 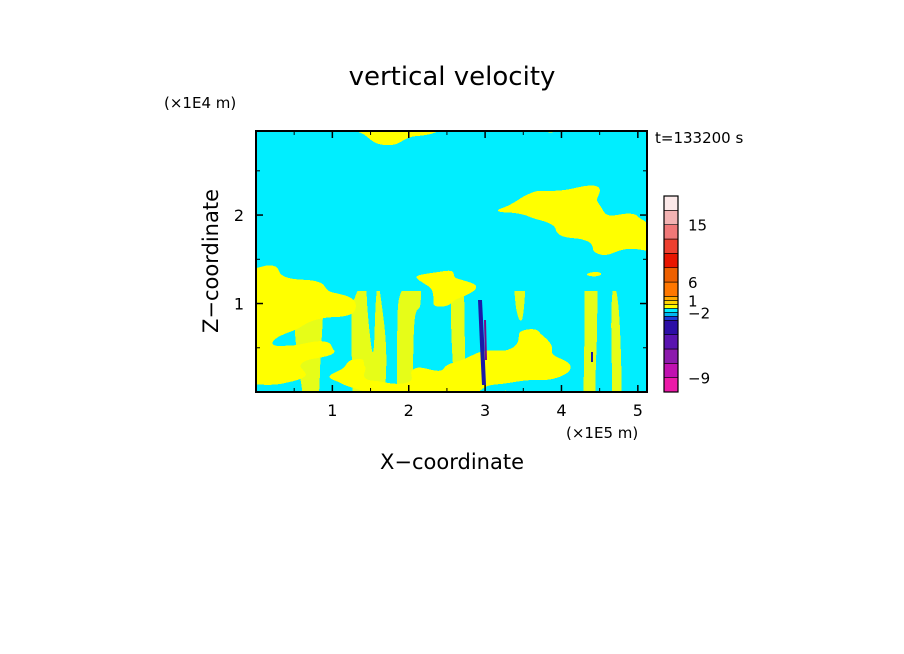 What do you see at coordinates (200, 103) in the screenshot?
I see `y-scale-label: (×1E4 m)` at bounding box center [200, 103].